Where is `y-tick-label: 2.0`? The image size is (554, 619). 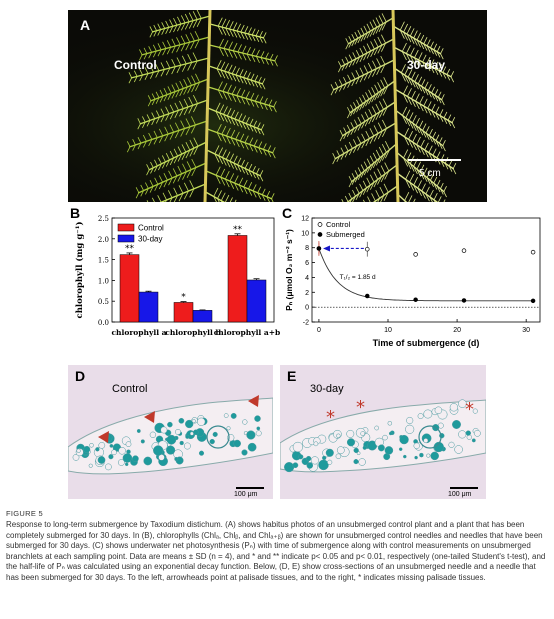
y-tick-label: 2.0 is located at coordinates (103, 240).